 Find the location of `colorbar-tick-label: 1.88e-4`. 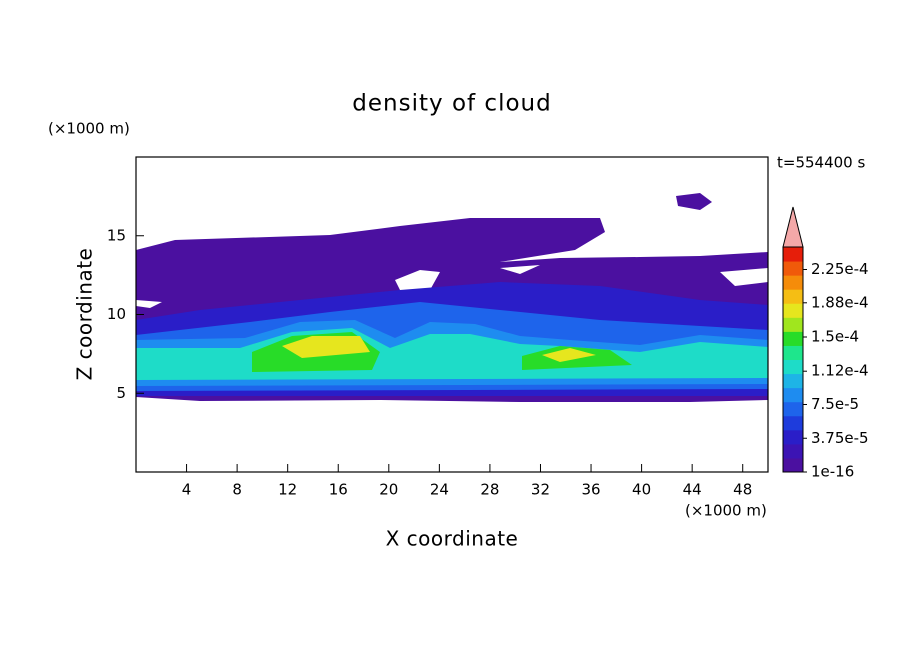

colorbar-tick-label: 1.88e-4 is located at coordinates (840, 302).